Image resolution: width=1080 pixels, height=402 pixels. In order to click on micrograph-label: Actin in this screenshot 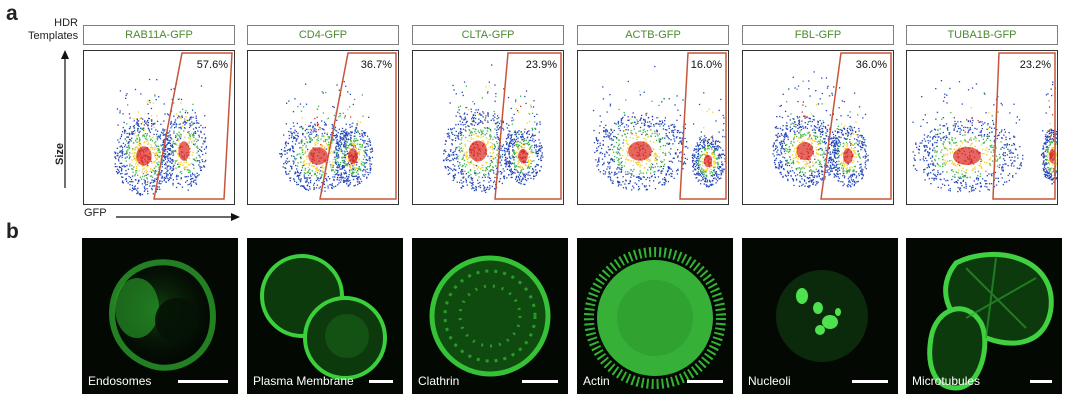, I will do `click(596, 381)`.